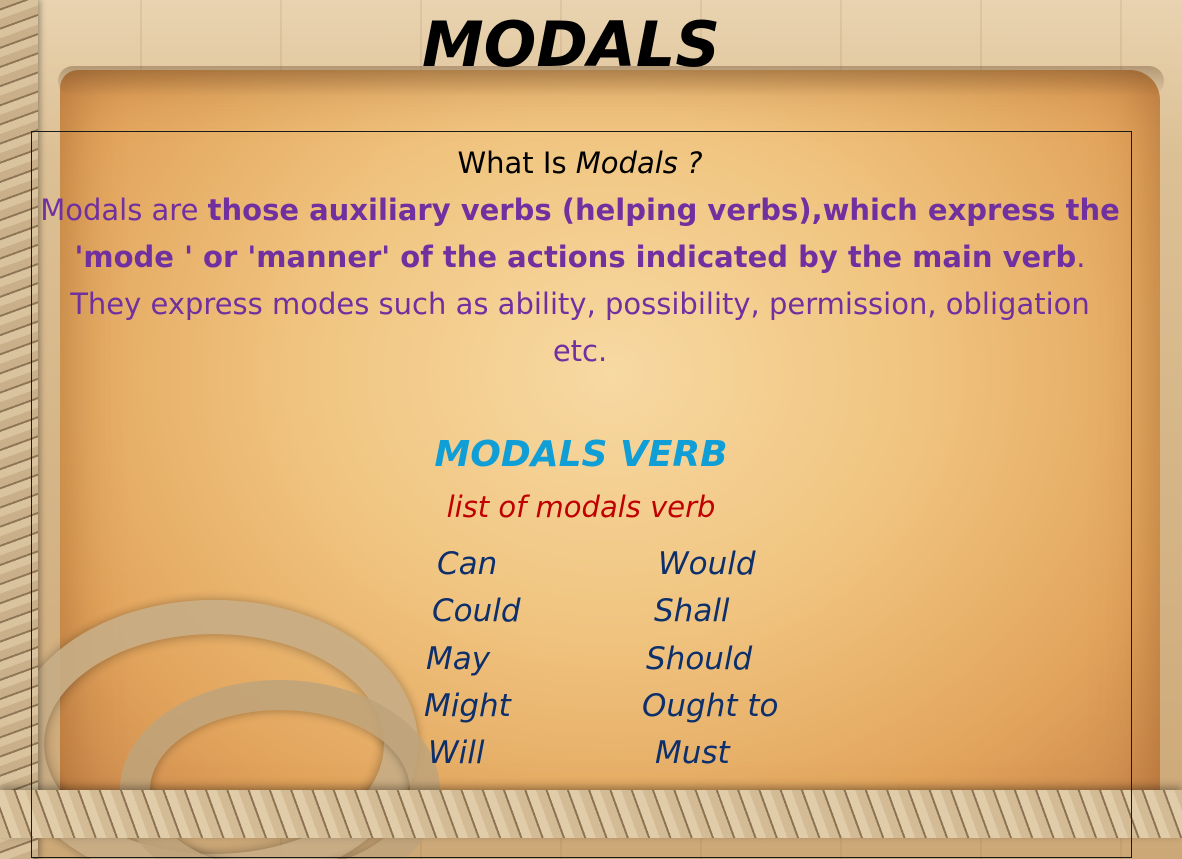  Describe the element at coordinates (458, 659) in the screenshot. I see `verb-item: May` at that location.